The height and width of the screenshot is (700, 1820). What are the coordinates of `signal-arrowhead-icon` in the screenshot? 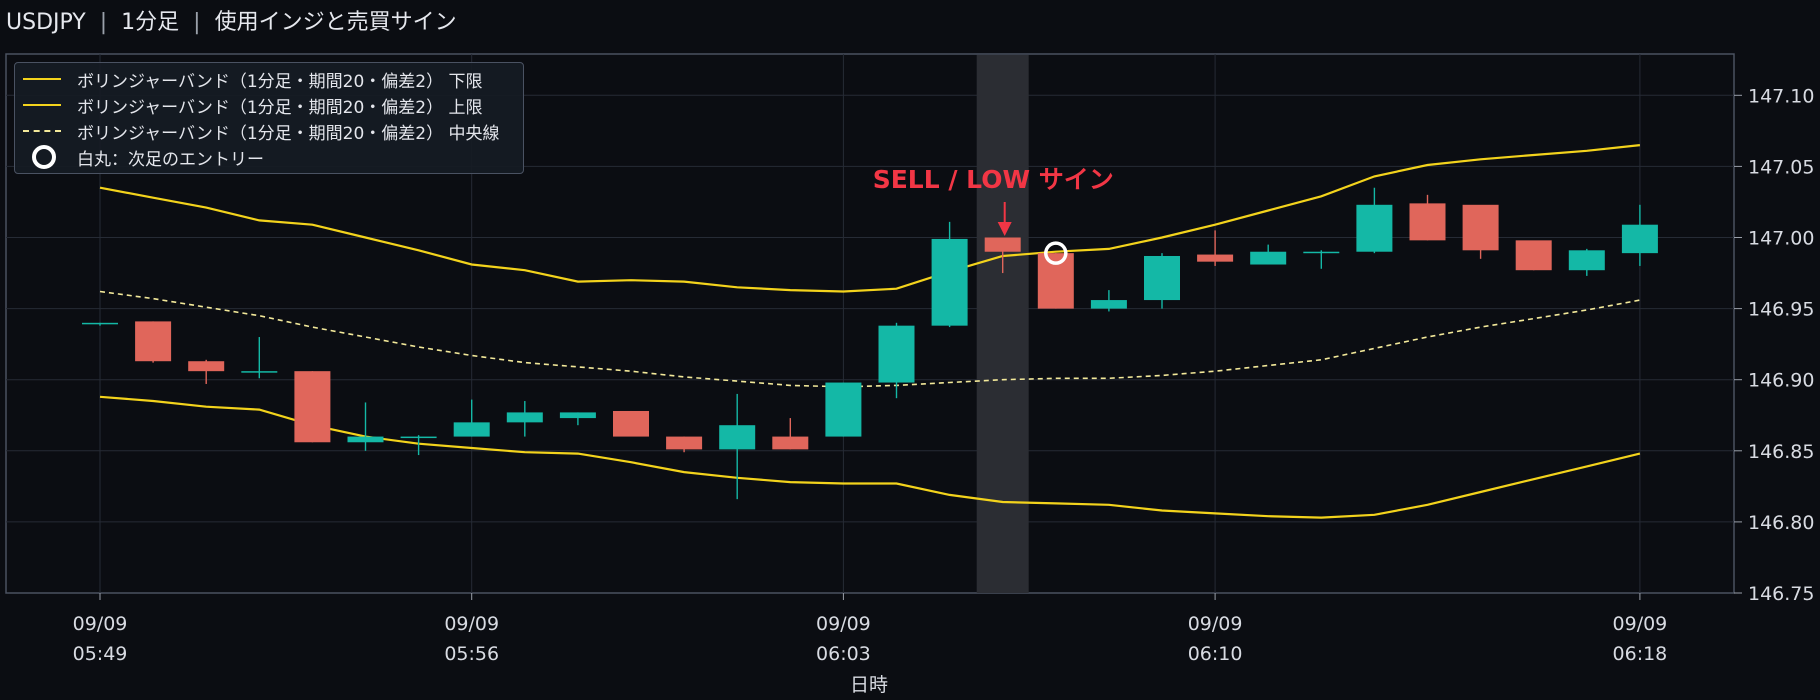 It's located at (1004, 229).